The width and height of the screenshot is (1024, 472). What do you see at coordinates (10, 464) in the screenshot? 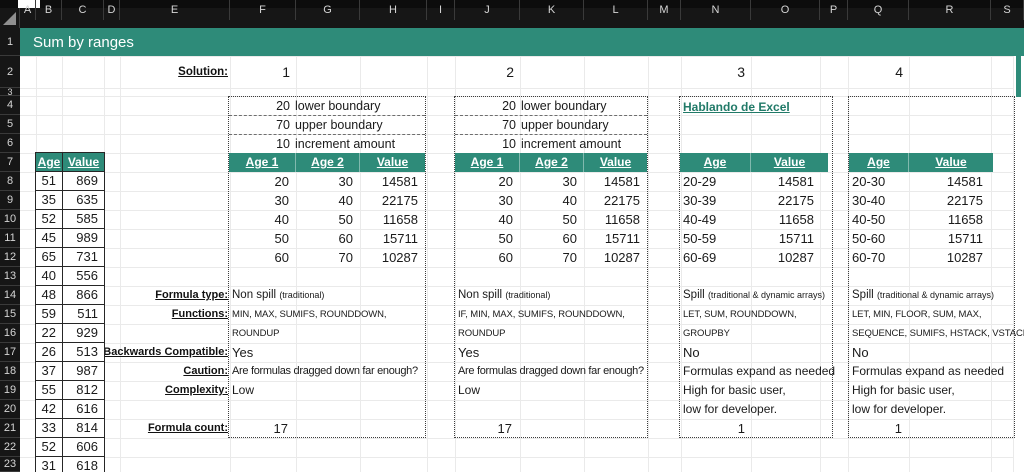
I see `row-header-23: 23` at bounding box center [10, 464].